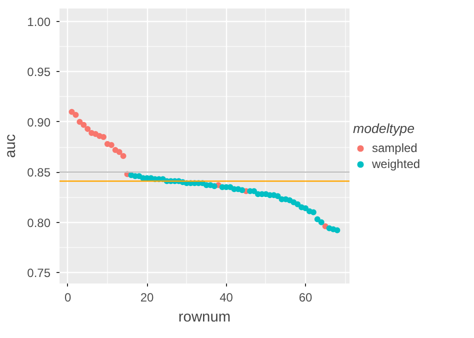  I want to click on y-tick-label: 0.85, so click(39, 173).